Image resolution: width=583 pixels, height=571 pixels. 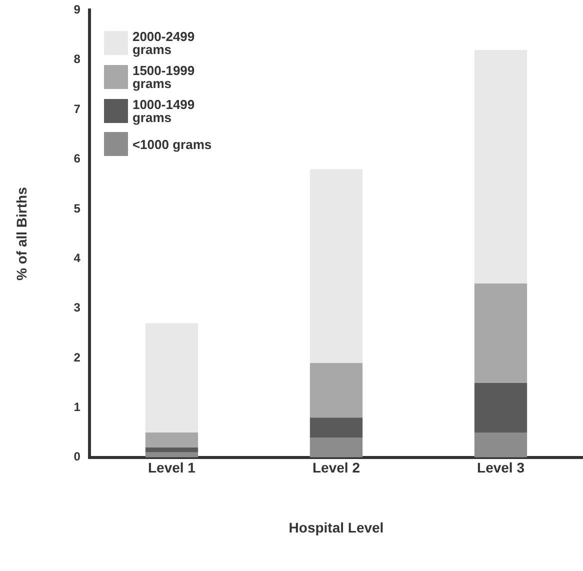 What do you see at coordinates (172, 468) in the screenshot?
I see `x-tick-label: Level 1` at bounding box center [172, 468].